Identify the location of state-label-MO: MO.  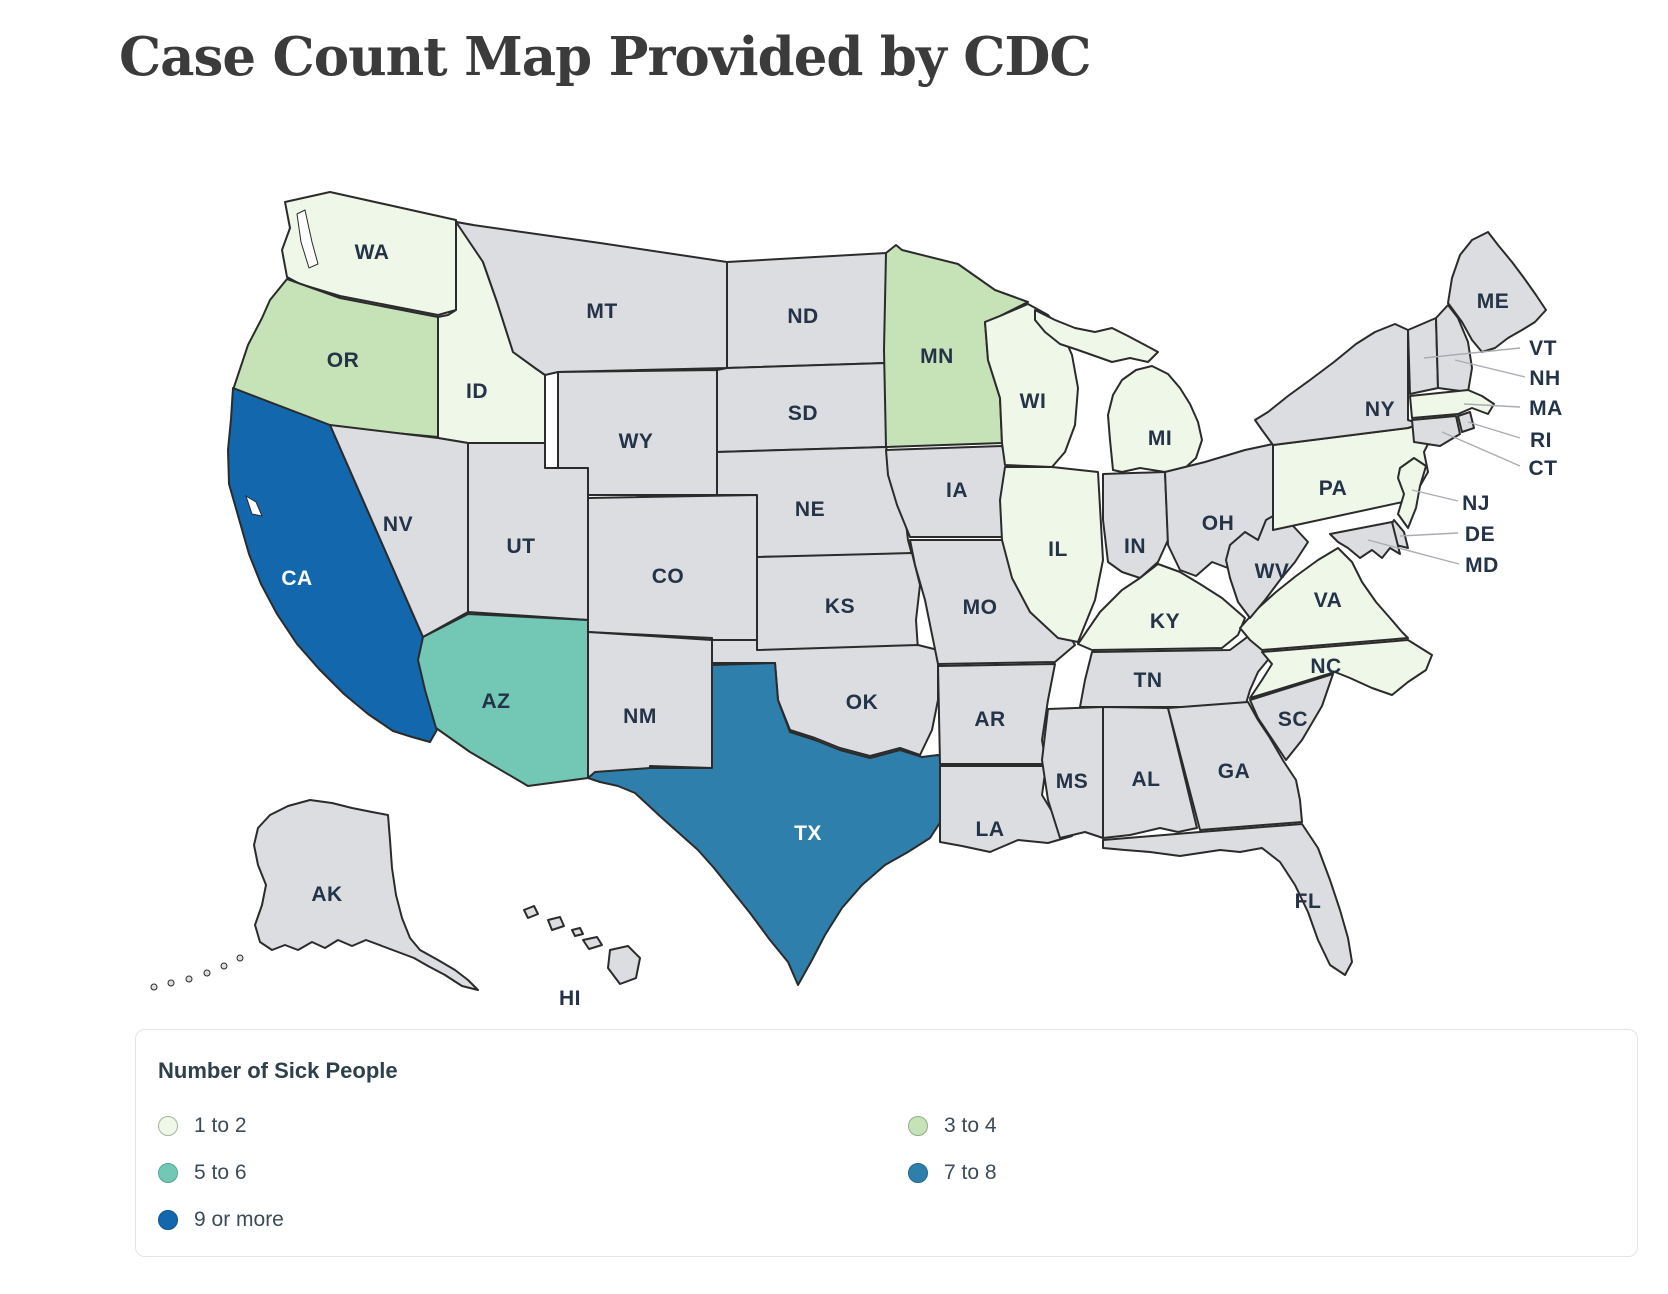
(980, 607).